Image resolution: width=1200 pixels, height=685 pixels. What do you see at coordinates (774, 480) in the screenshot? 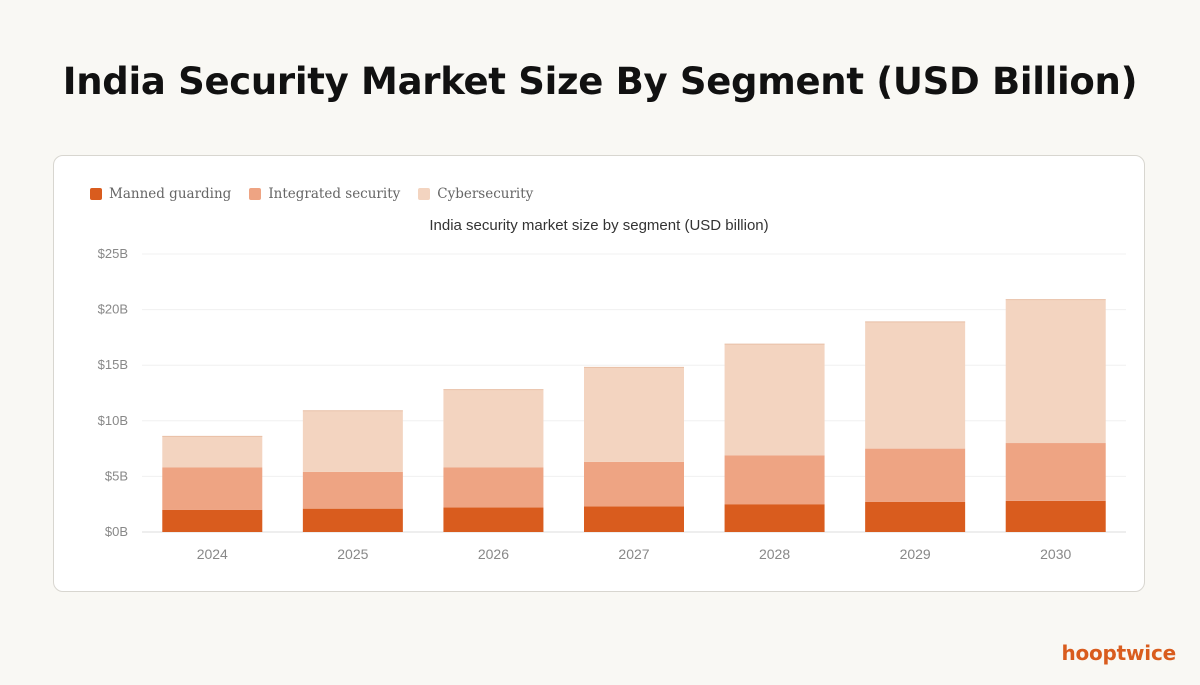
I see `bar-integrated-security-2028` at bounding box center [774, 480].